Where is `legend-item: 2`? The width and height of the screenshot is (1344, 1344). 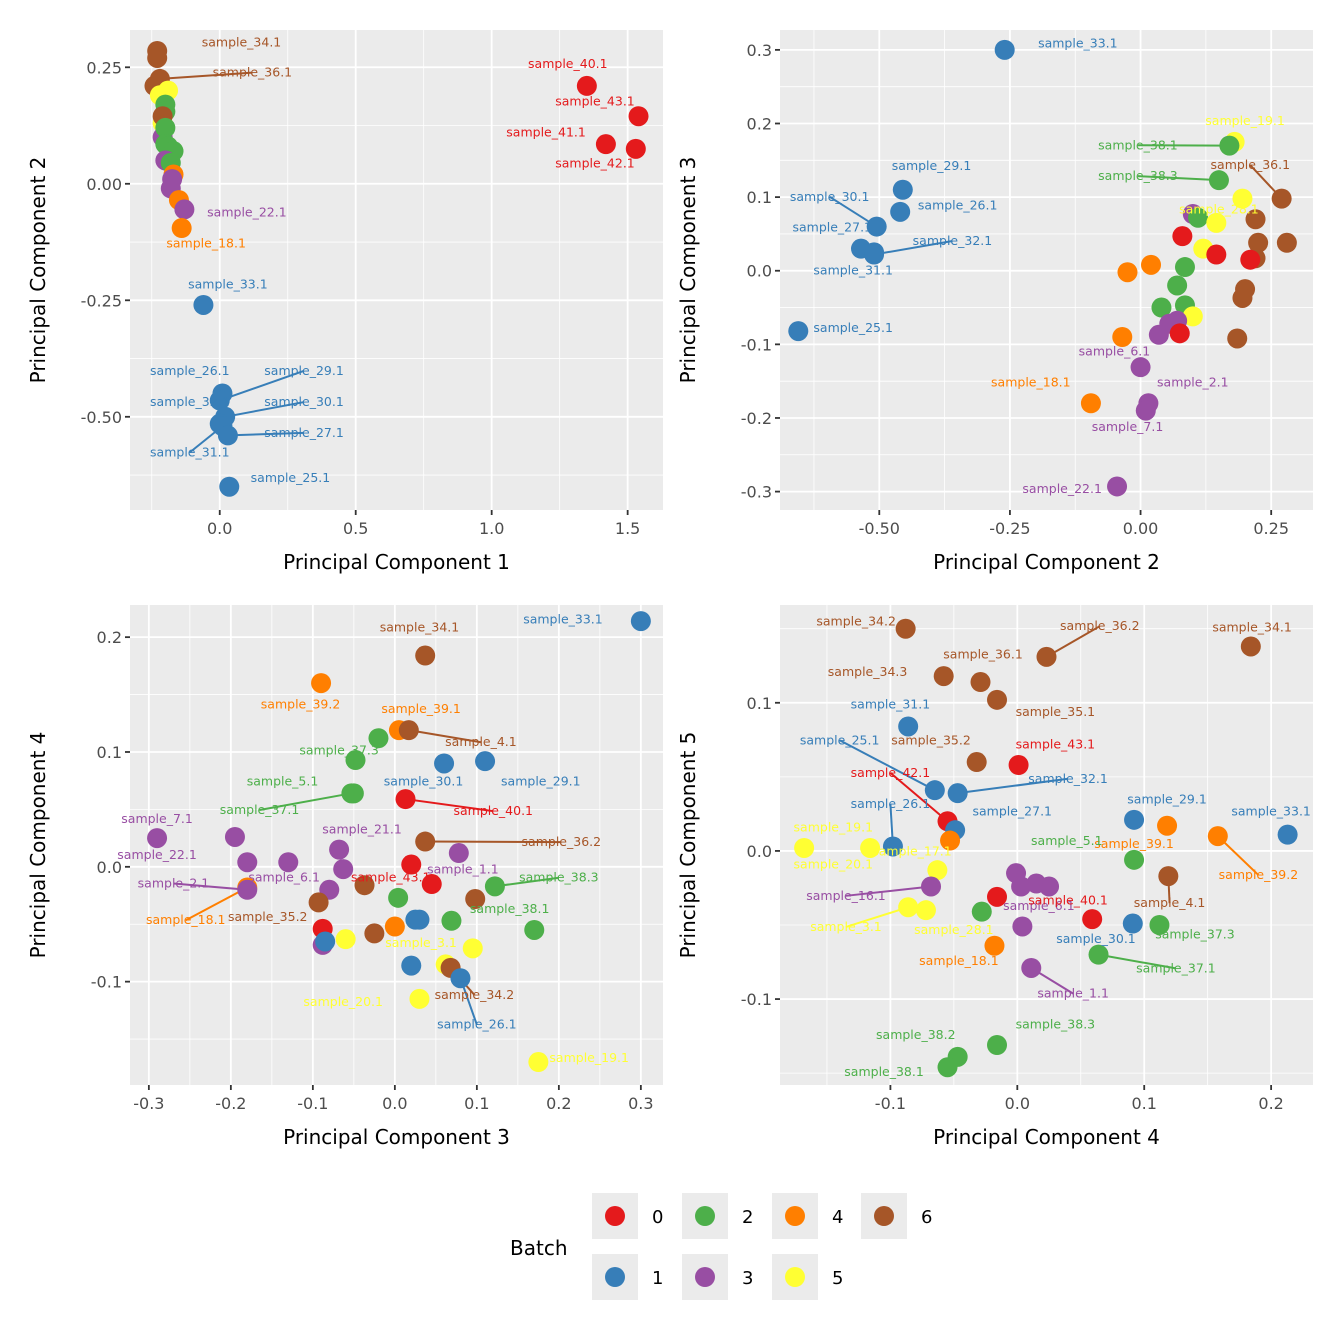
legend-item: 2 is located at coordinates (717, 1216).